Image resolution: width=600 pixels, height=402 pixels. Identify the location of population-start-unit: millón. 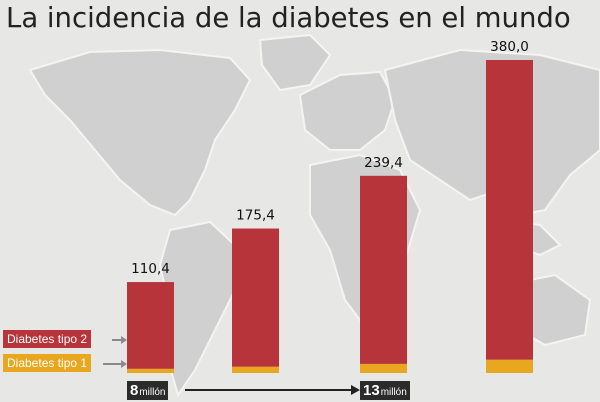
(152, 392).